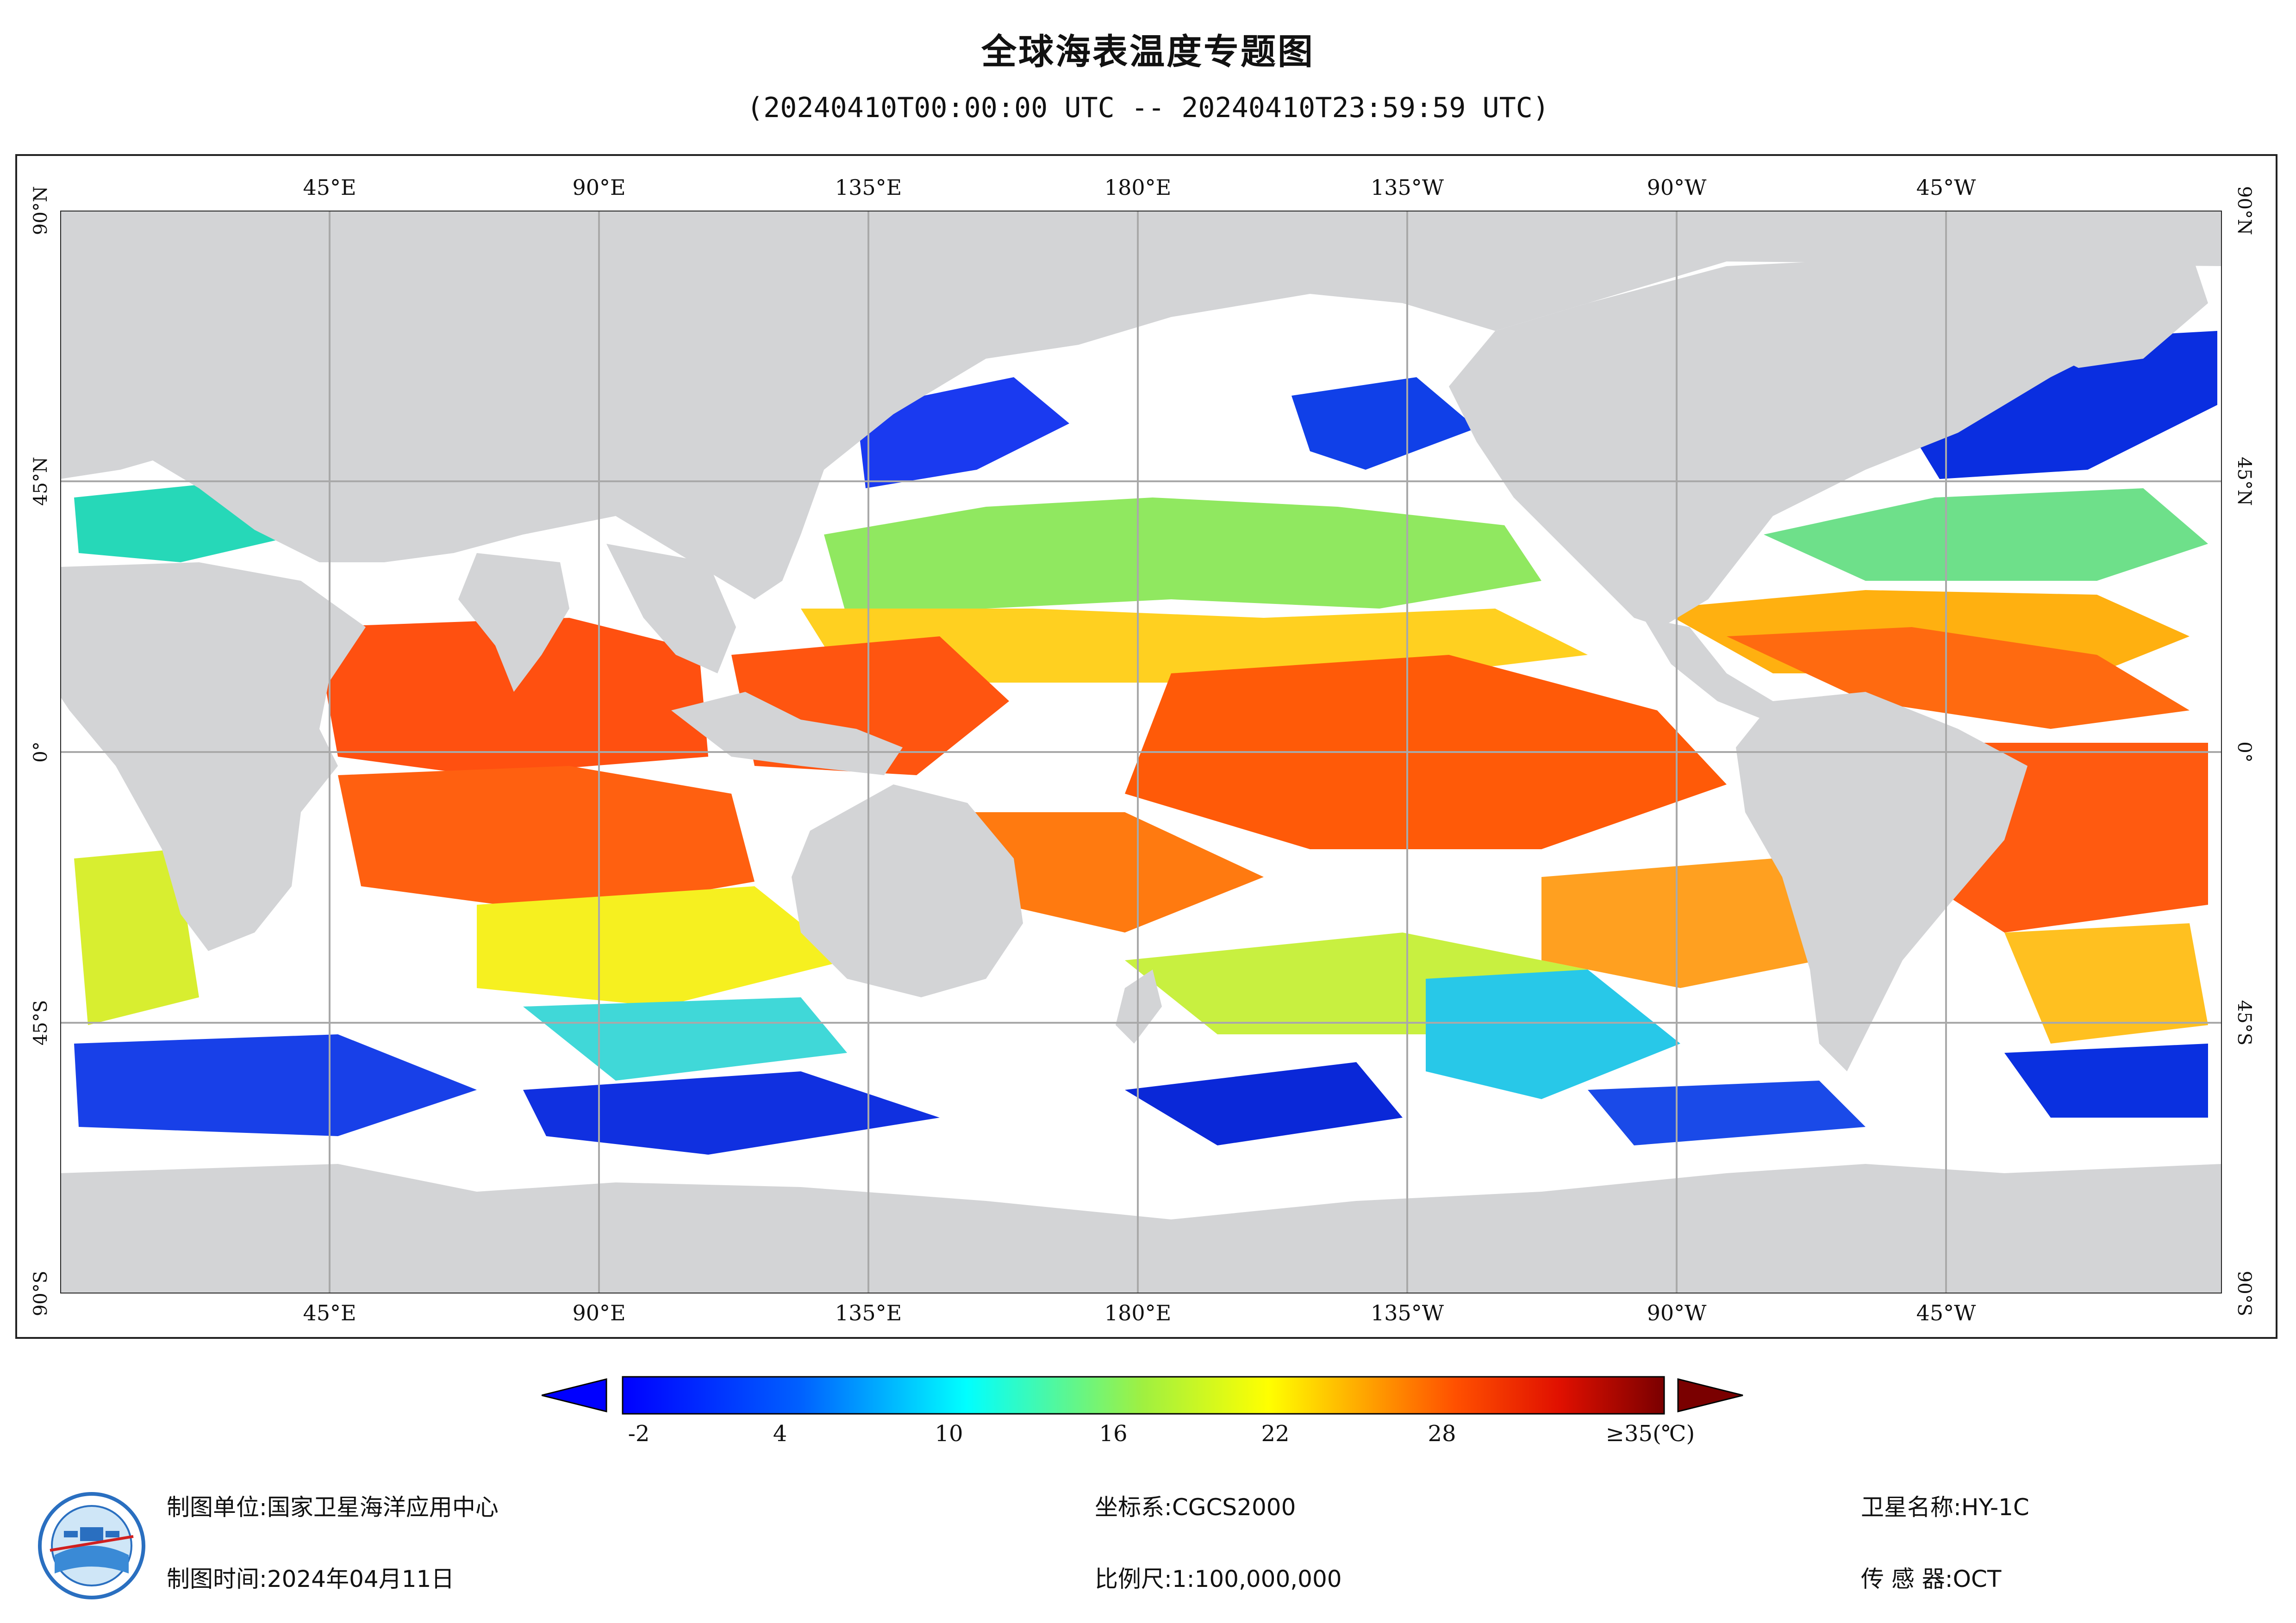 The image size is (2296, 1623). What do you see at coordinates (1710, 1395) in the screenshot?
I see `colorbar-high-arrow` at bounding box center [1710, 1395].